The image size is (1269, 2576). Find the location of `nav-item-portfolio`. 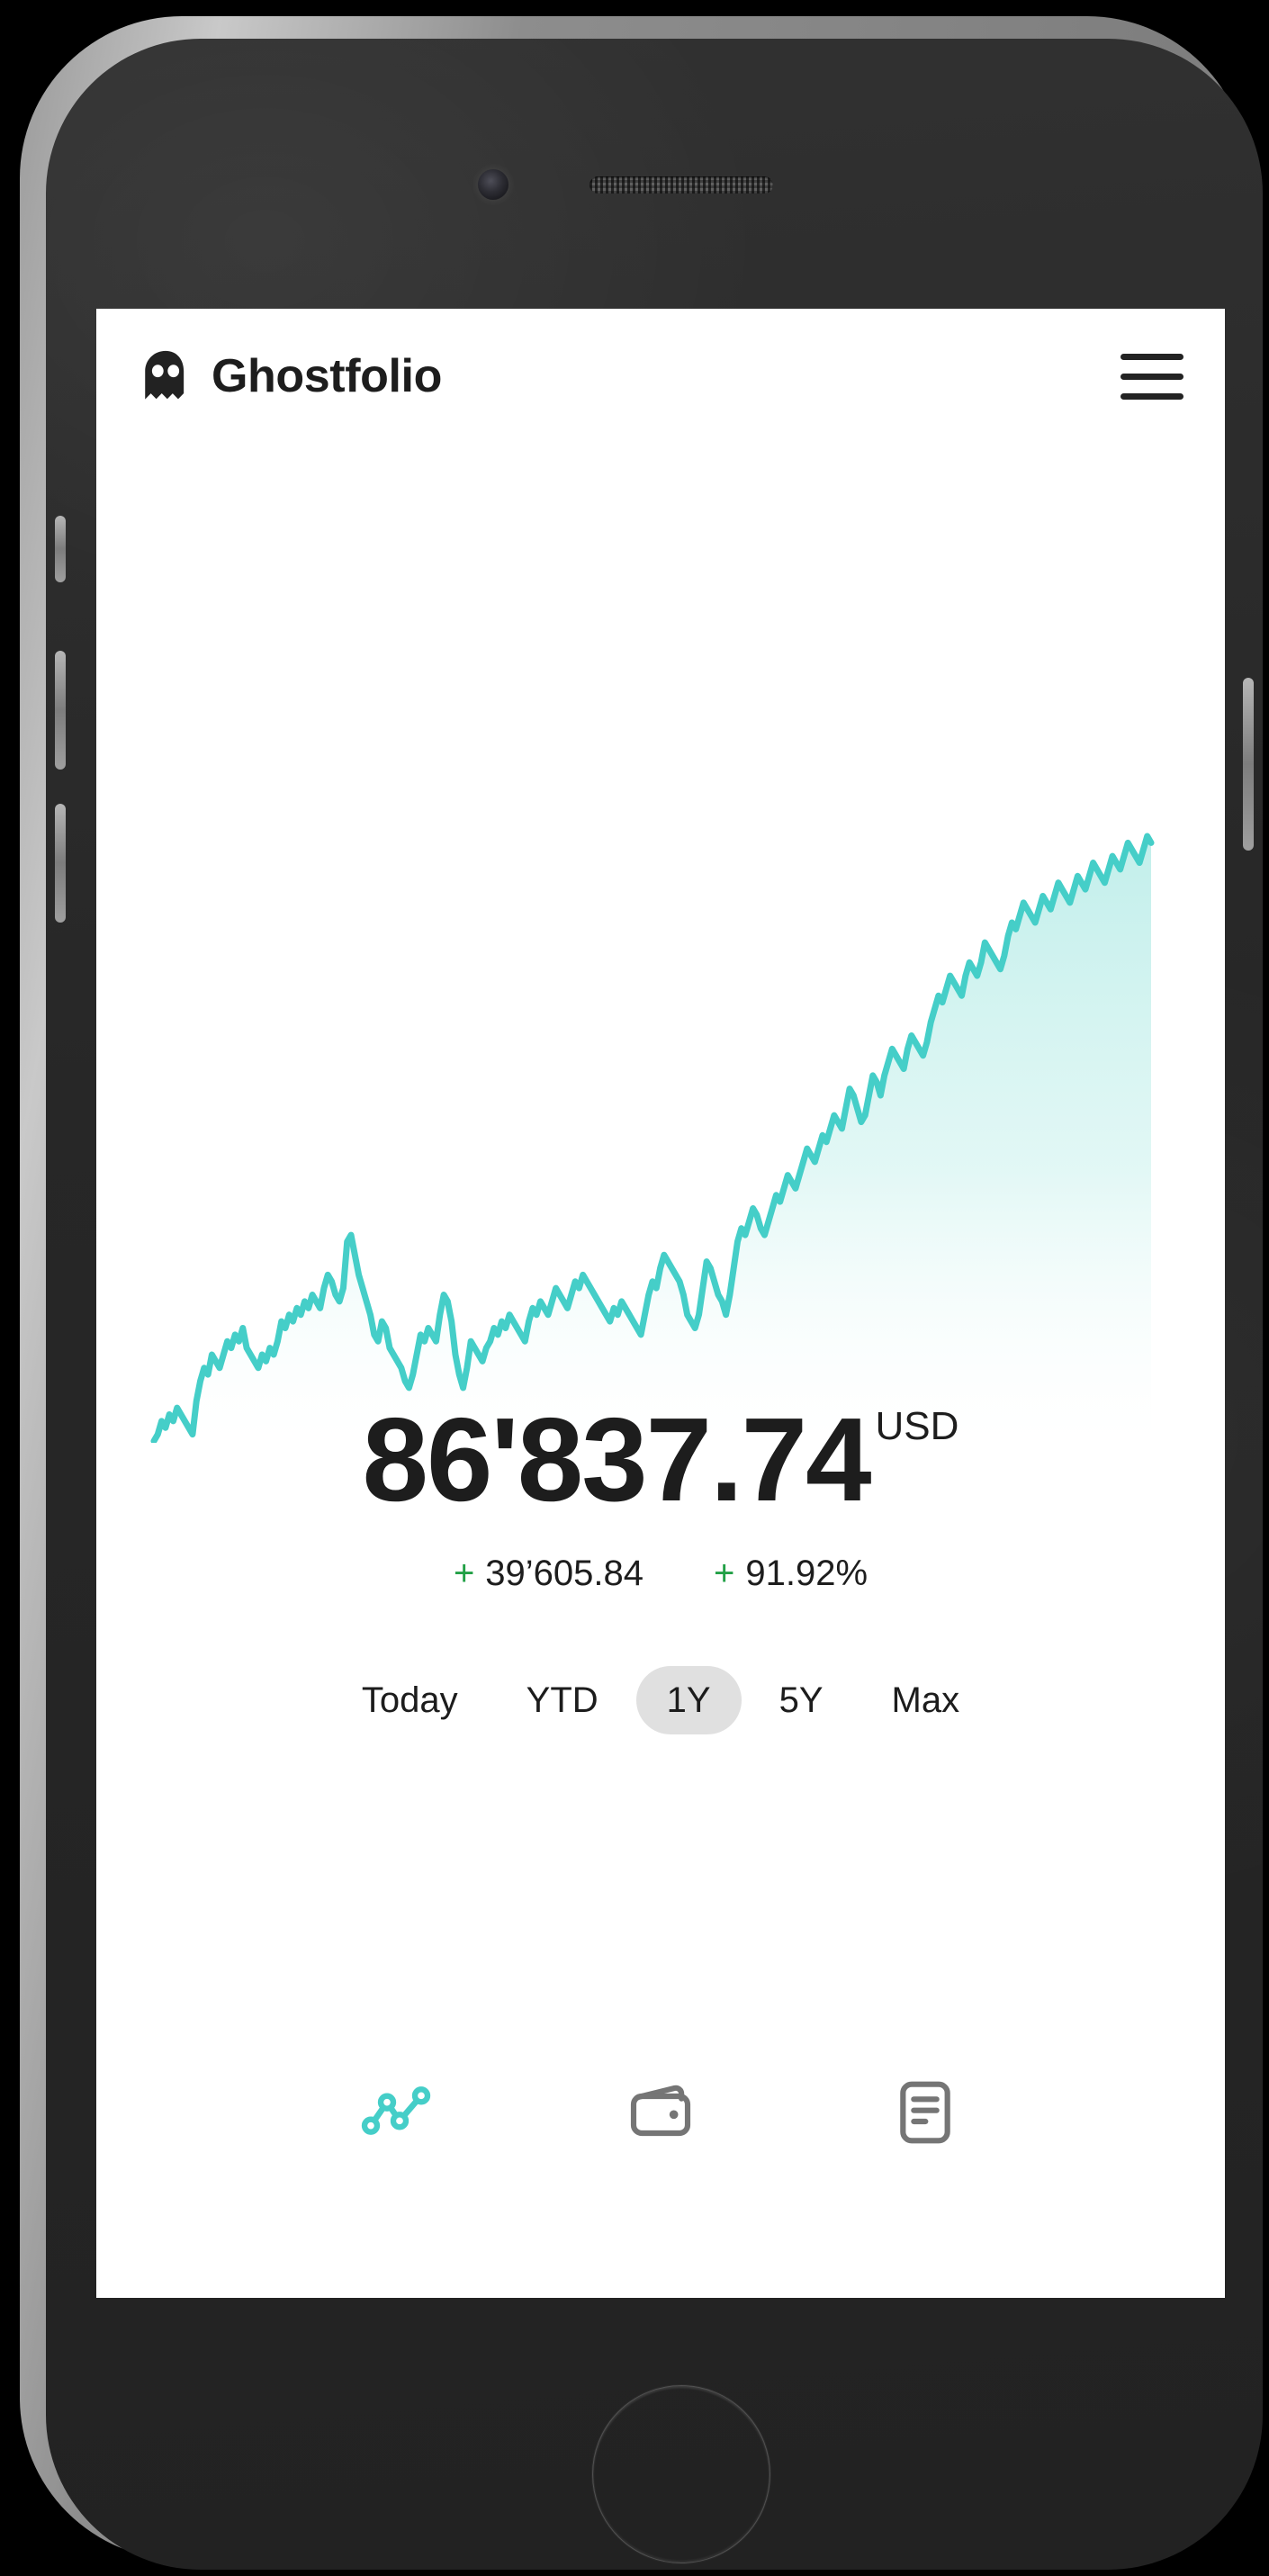

nav-item-portfolio is located at coordinates (660, 2114).